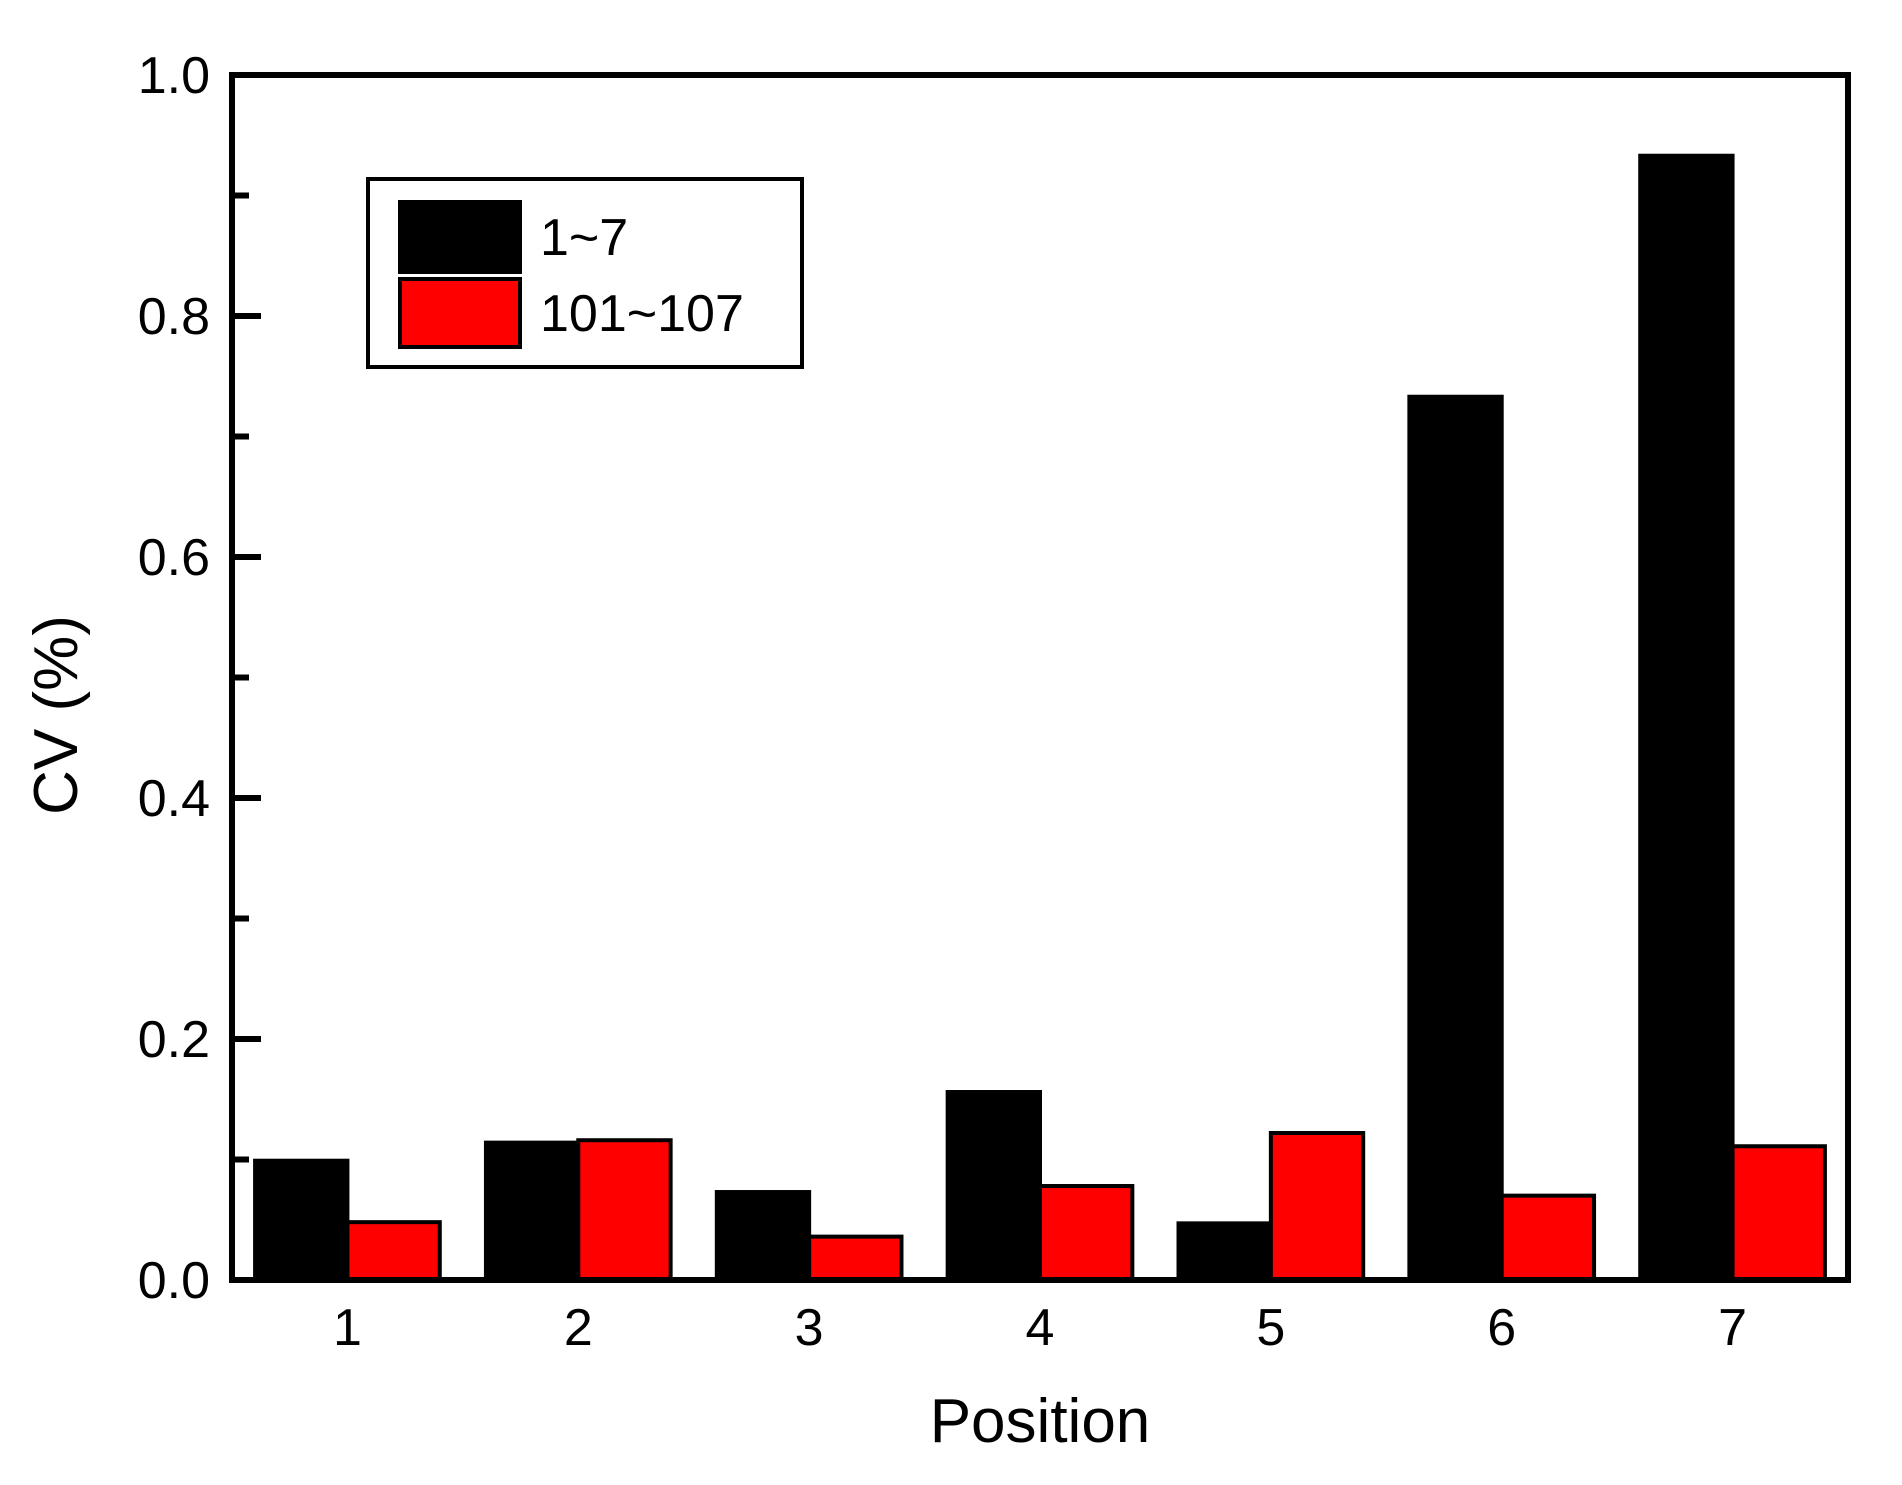 This screenshot has width=1902, height=1485. I want to click on y-tick-label-0.0: 0.0, so click(174, 1281).